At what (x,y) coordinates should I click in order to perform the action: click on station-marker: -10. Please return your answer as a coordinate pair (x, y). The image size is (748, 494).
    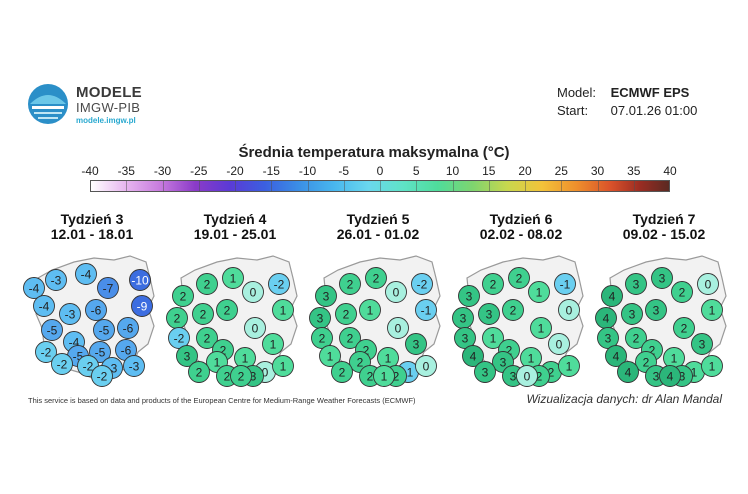
    Looking at the image, I should click on (140, 280).